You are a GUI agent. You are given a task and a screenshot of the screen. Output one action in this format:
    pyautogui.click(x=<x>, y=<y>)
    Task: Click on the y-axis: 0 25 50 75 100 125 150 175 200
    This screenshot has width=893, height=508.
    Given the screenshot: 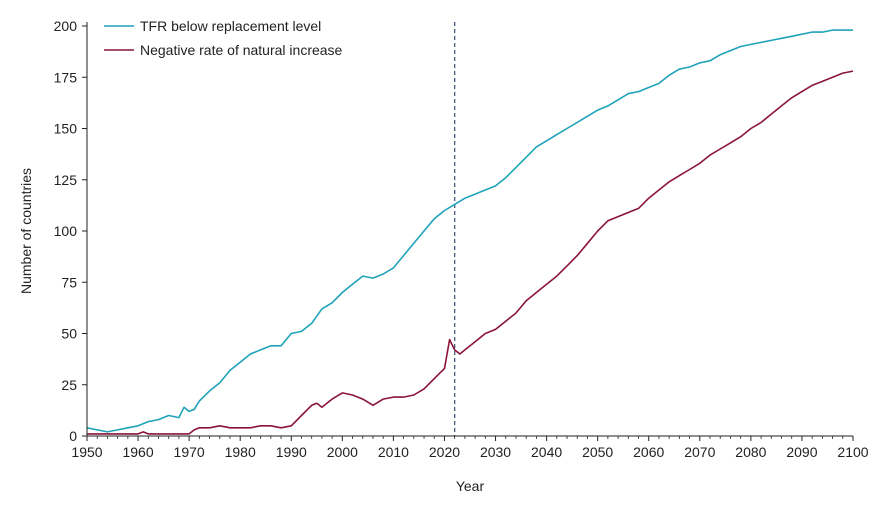 What is the action you would take?
    pyautogui.click(x=71, y=231)
    